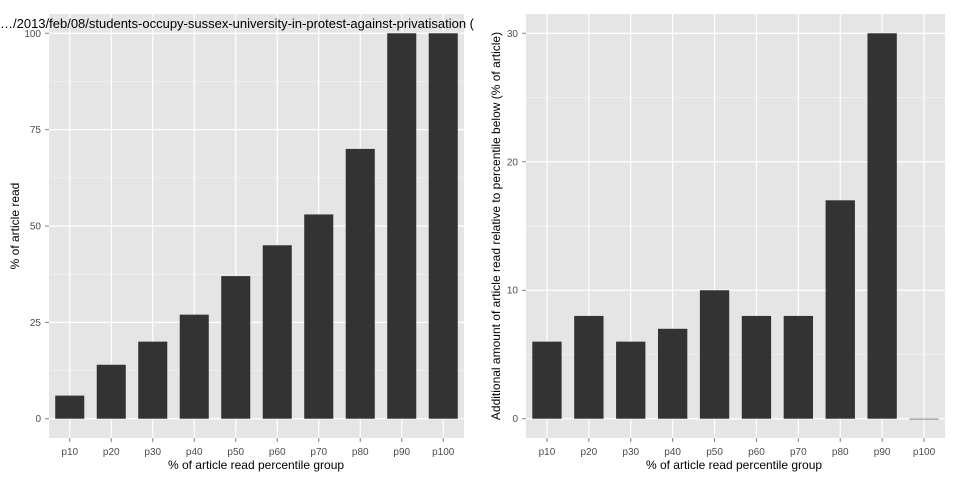  I want to click on y-tick-label: 100, so click(32, 34).